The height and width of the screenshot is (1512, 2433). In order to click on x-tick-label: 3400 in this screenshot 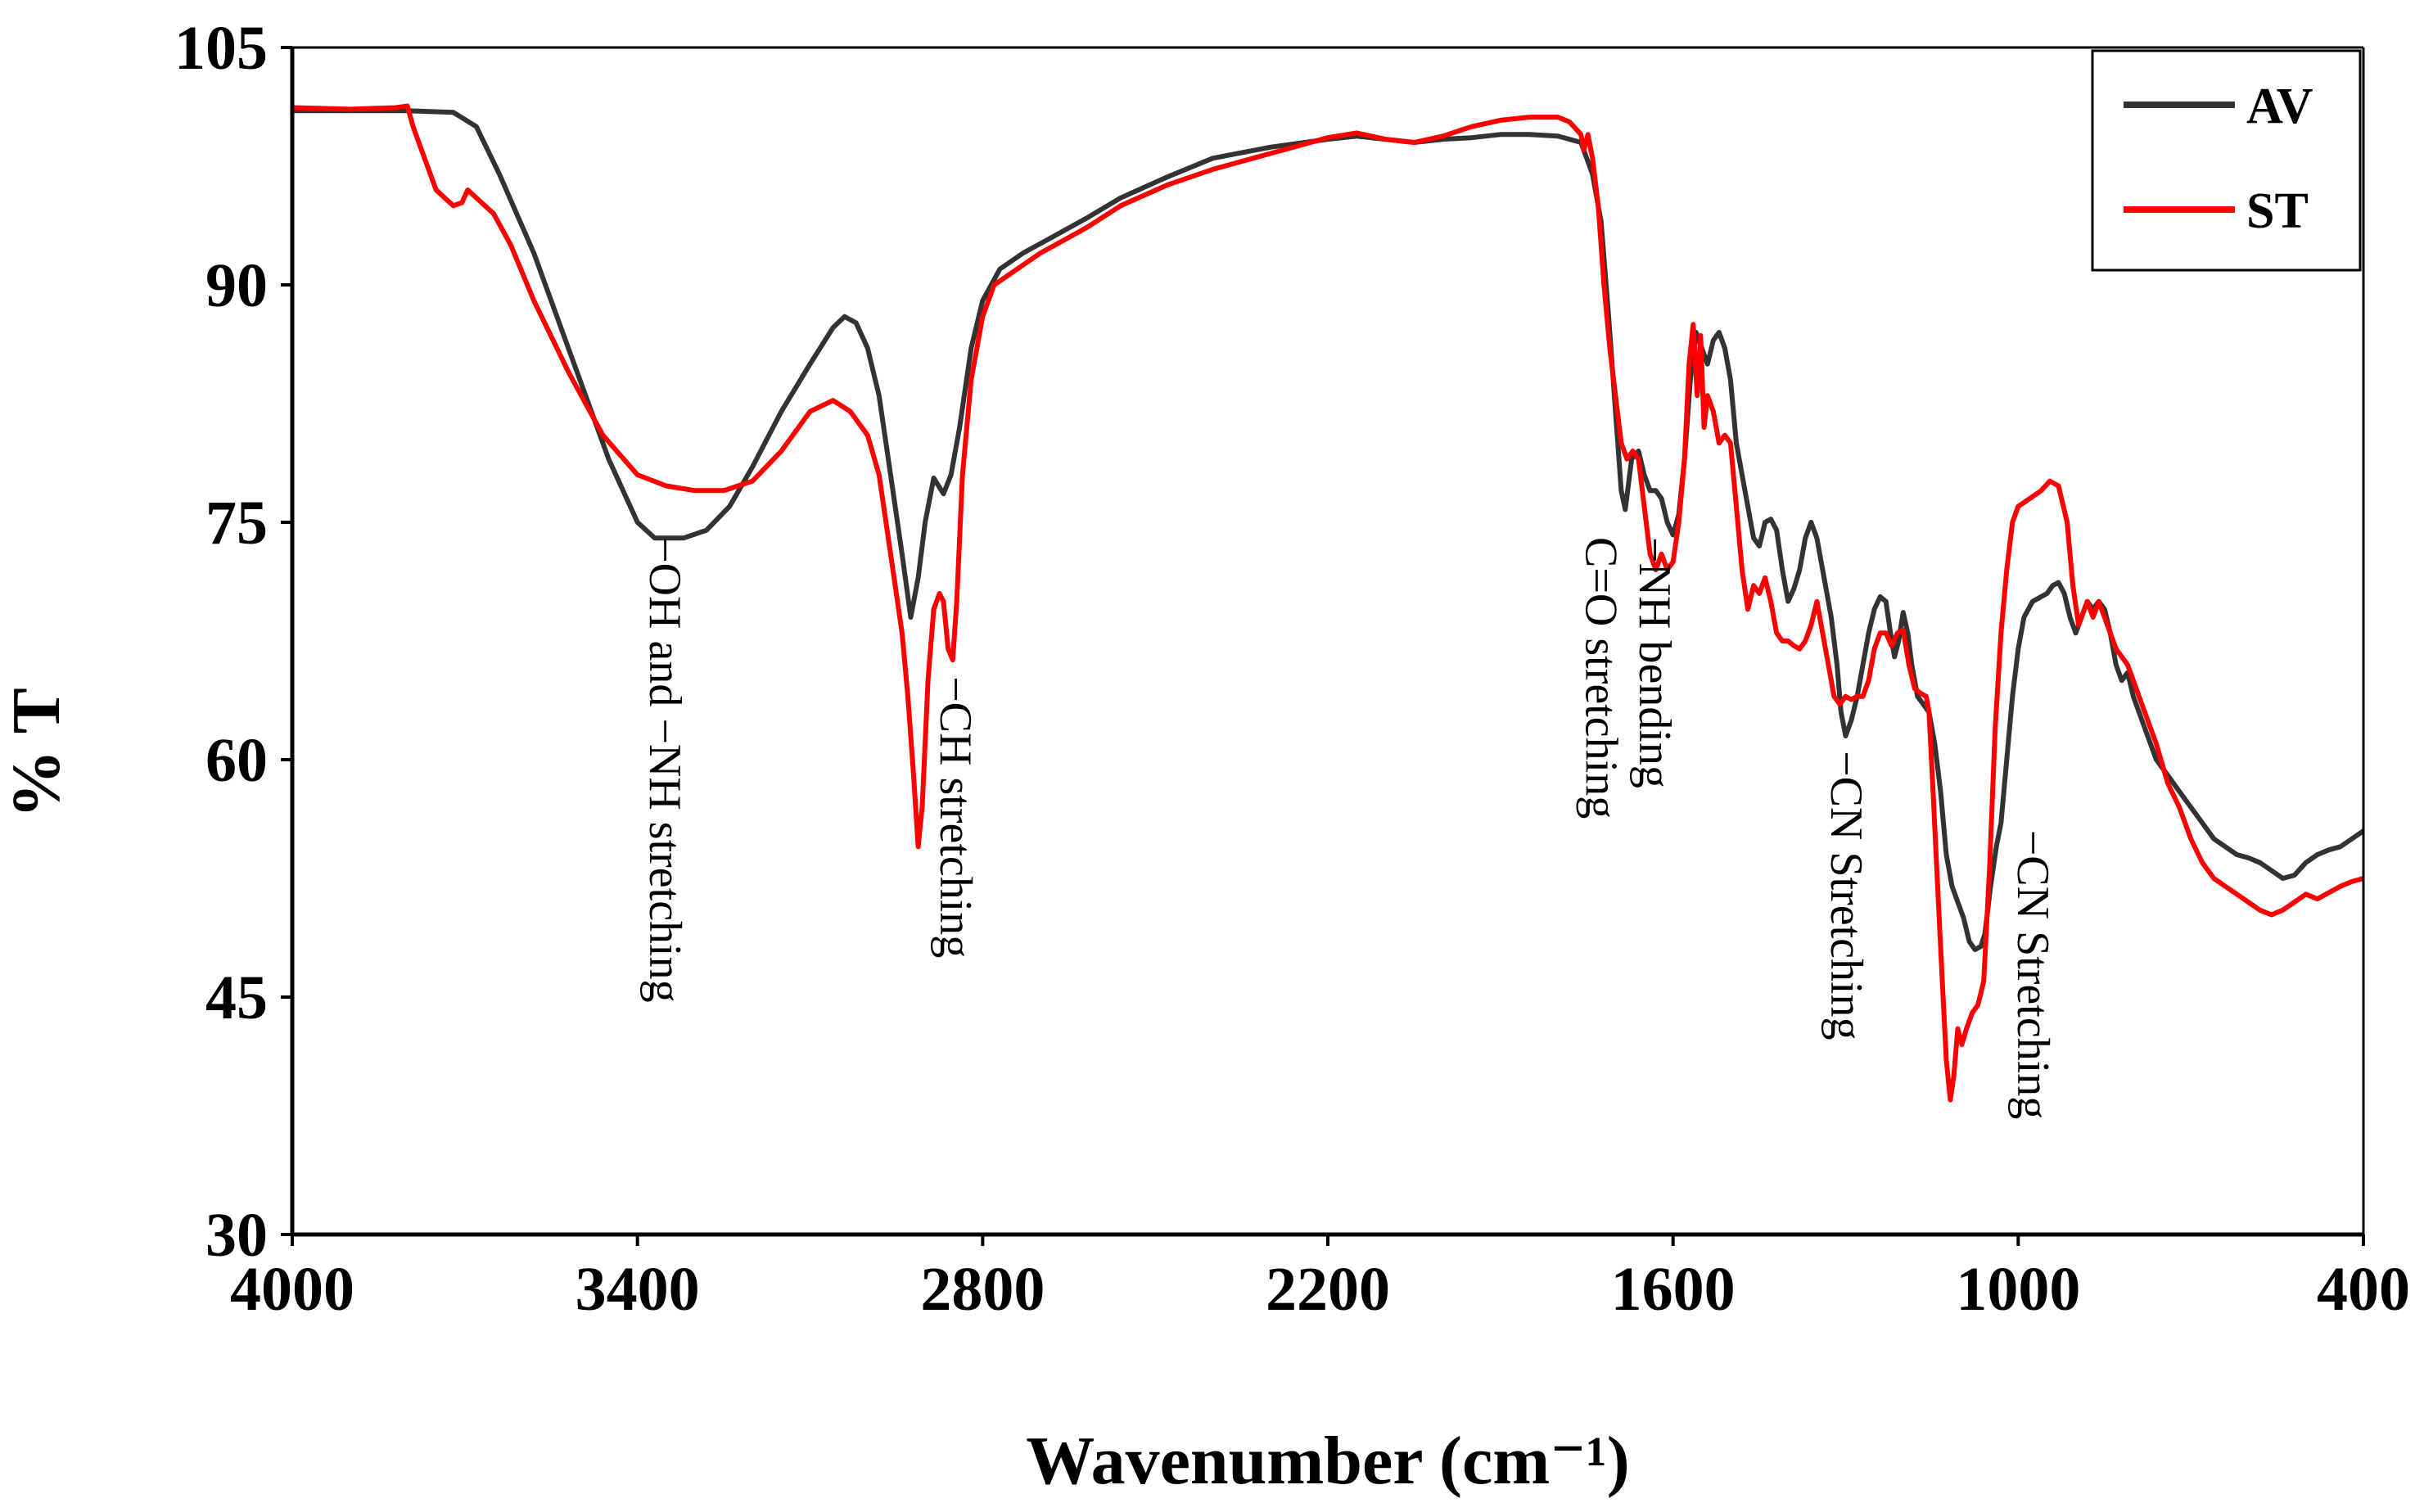, I will do `click(638, 1289)`.